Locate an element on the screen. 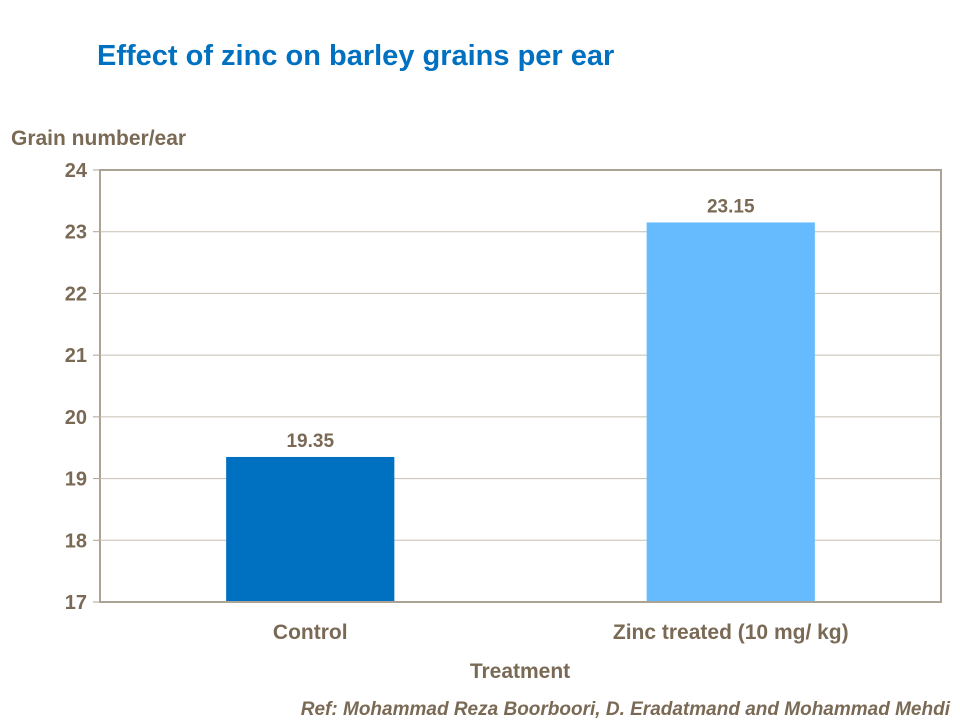  x-tick-label: Zinc treated (10 mg/ kg) is located at coordinates (731, 632).